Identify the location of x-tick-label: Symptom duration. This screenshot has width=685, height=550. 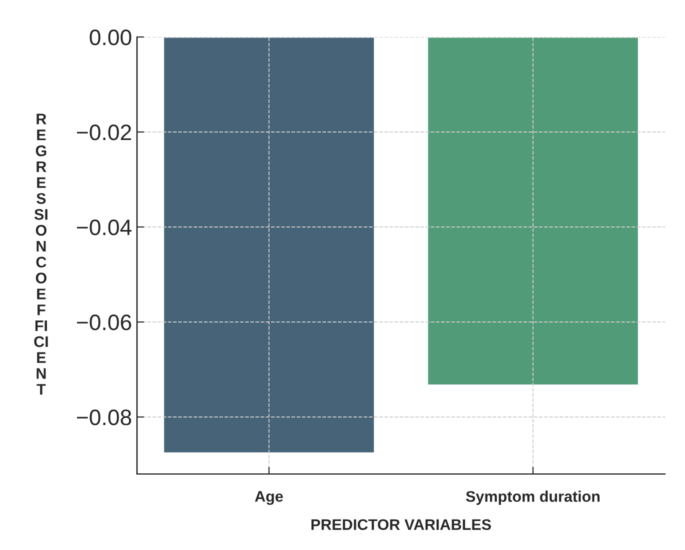
(533, 497).